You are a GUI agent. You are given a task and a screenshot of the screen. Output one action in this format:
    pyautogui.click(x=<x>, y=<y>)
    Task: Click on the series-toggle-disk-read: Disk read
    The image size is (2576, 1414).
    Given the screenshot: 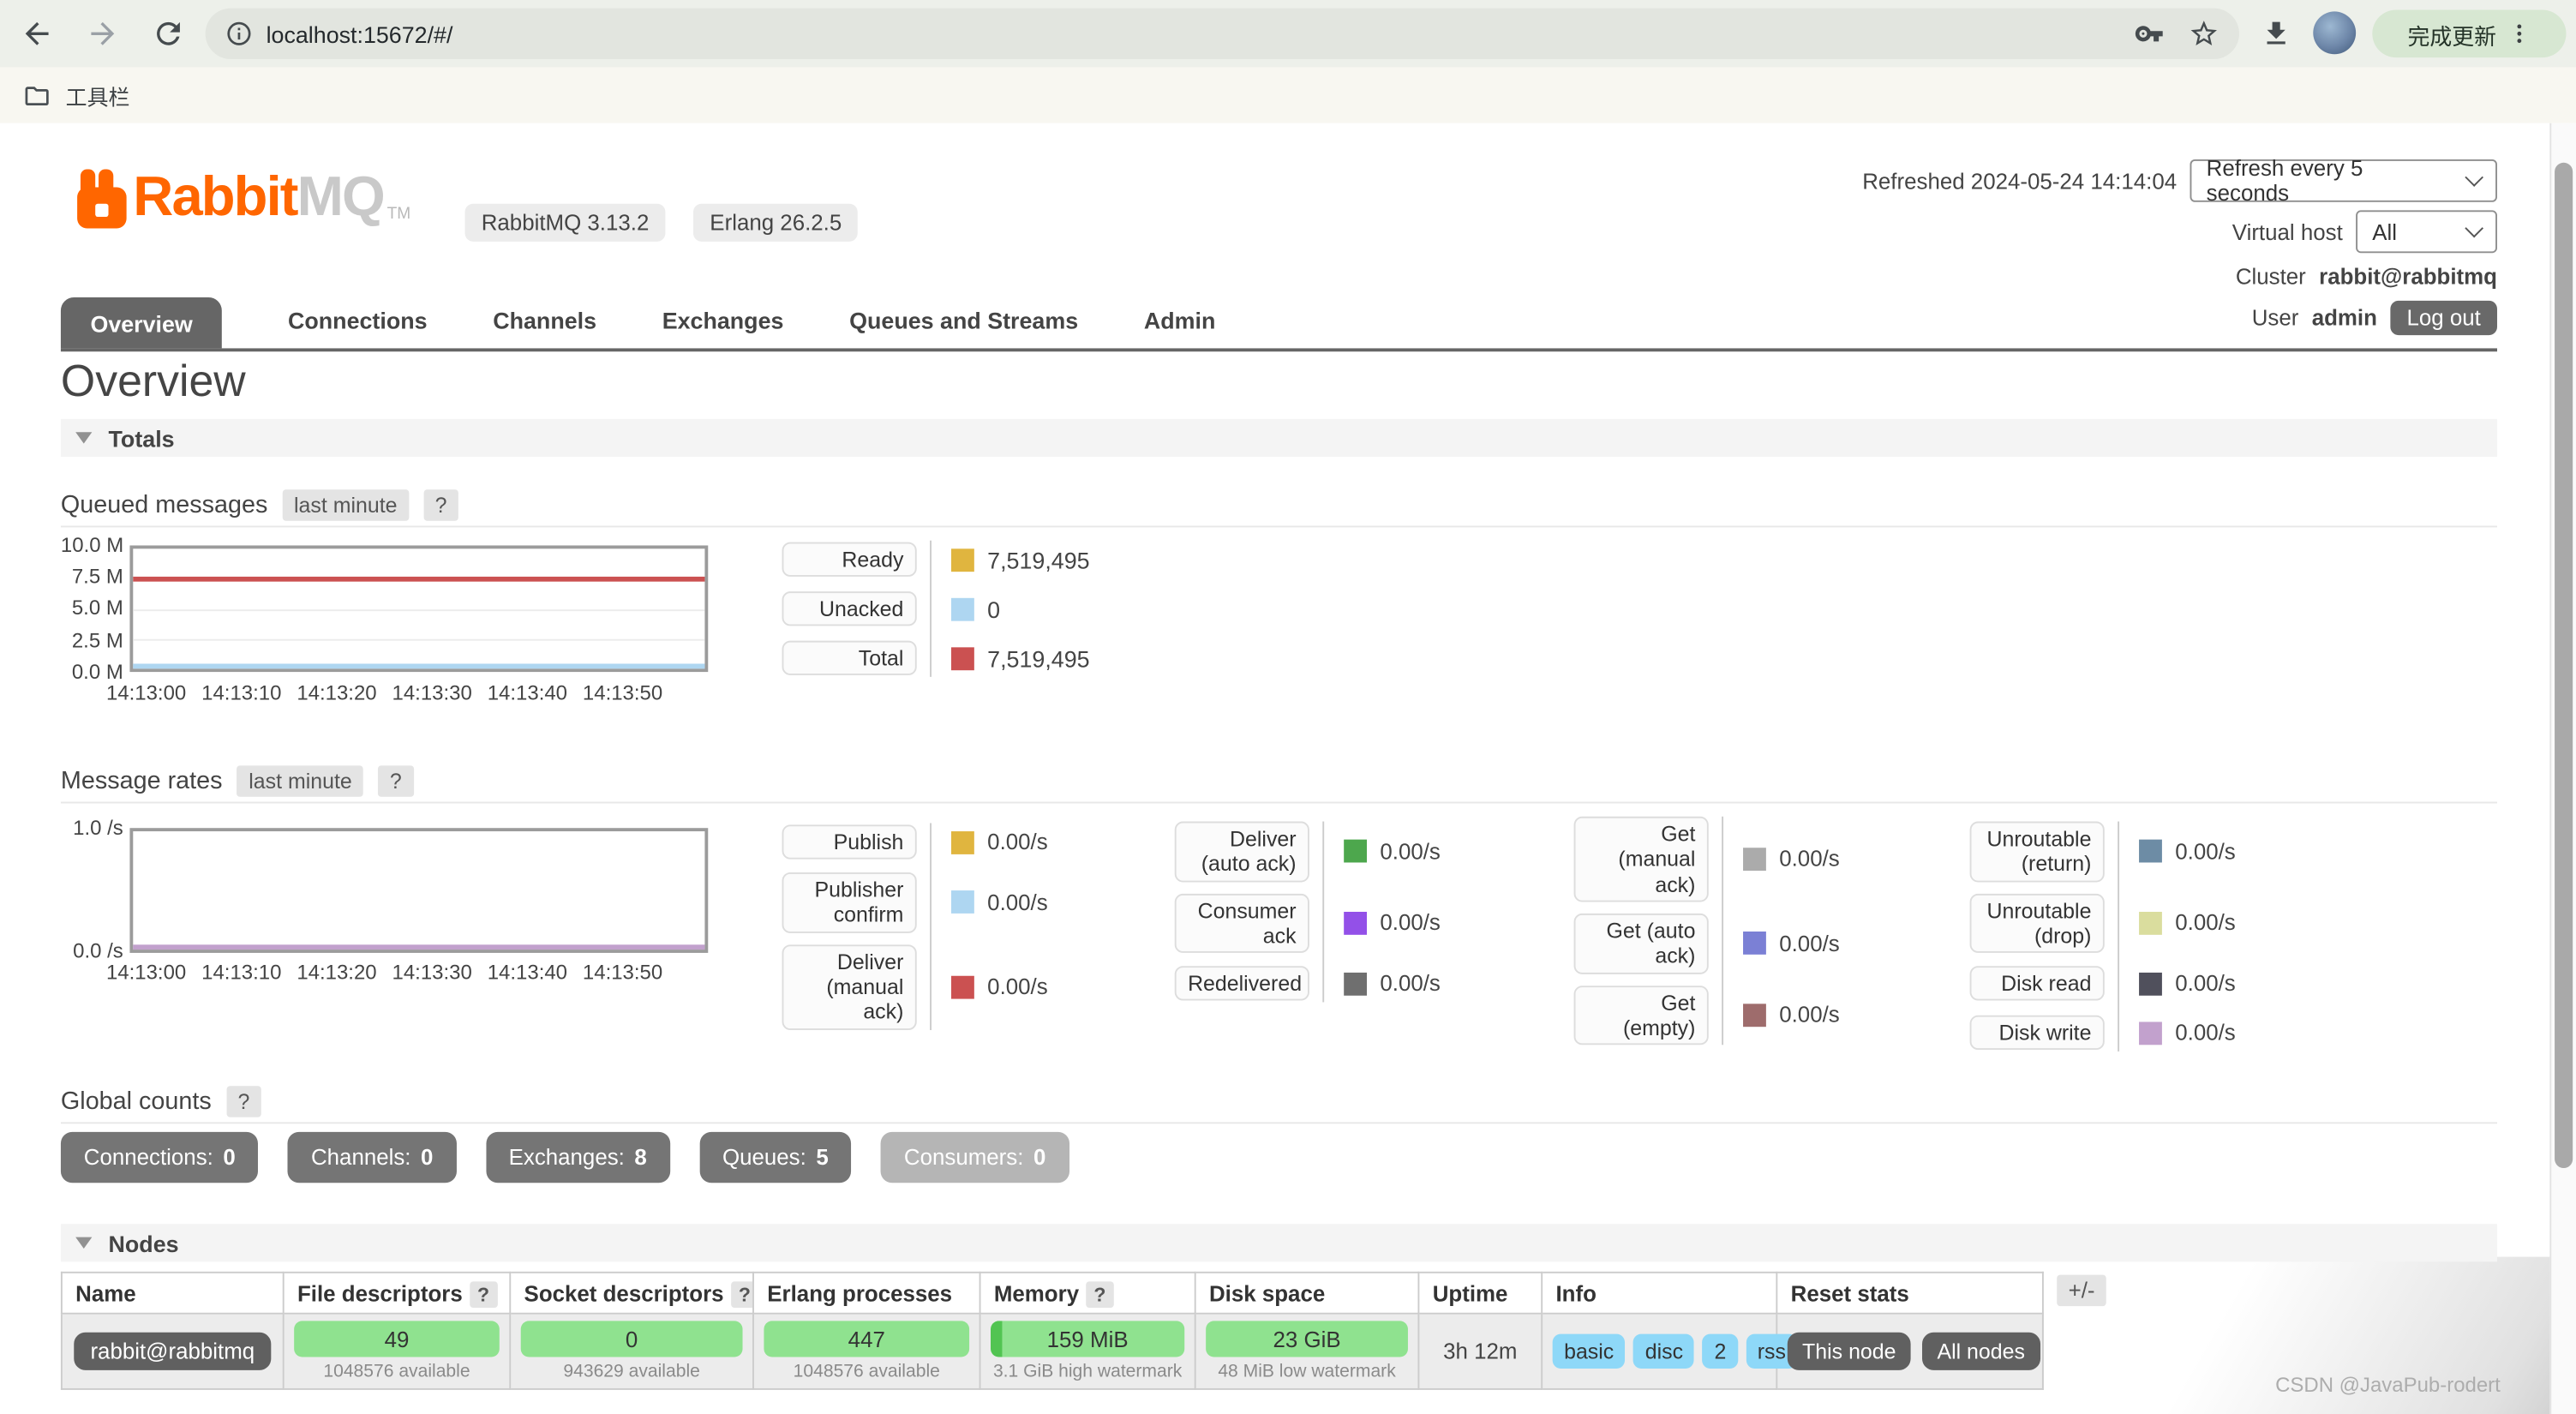 What is the action you would take?
    pyautogui.click(x=2037, y=984)
    